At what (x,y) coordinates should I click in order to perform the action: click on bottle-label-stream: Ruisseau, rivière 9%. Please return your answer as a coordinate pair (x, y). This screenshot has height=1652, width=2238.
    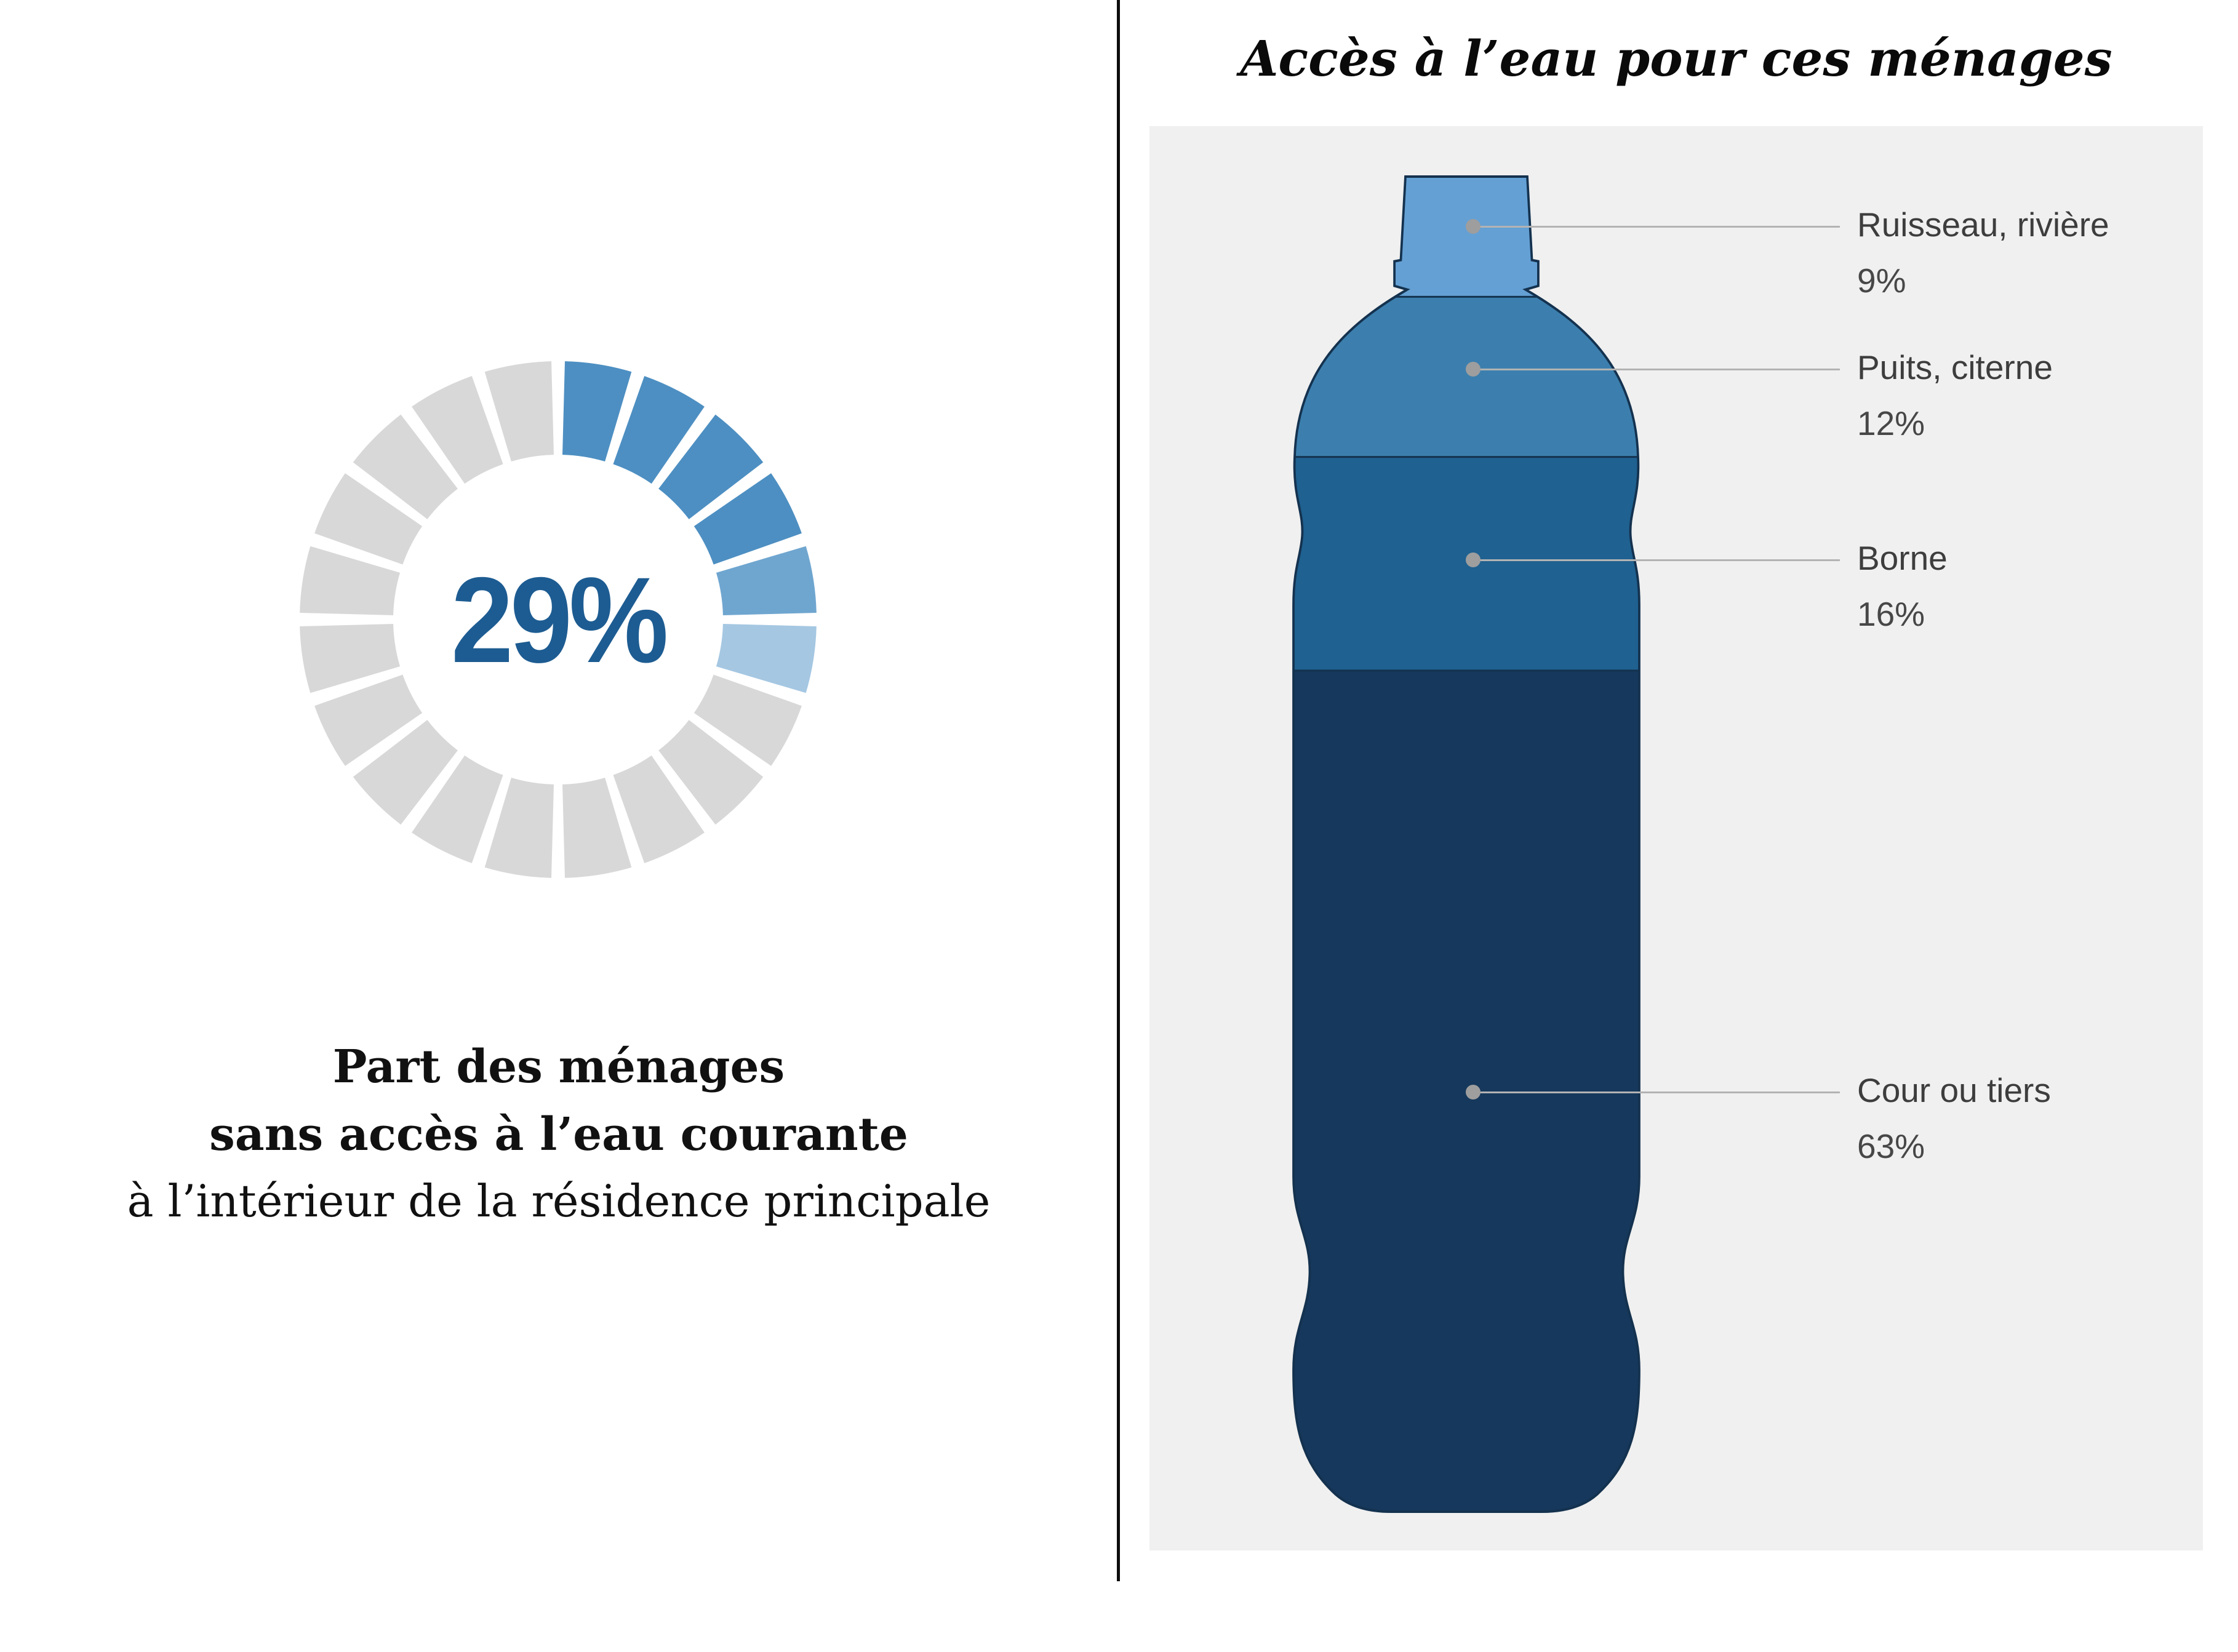
    Looking at the image, I should click on (2023, 253).